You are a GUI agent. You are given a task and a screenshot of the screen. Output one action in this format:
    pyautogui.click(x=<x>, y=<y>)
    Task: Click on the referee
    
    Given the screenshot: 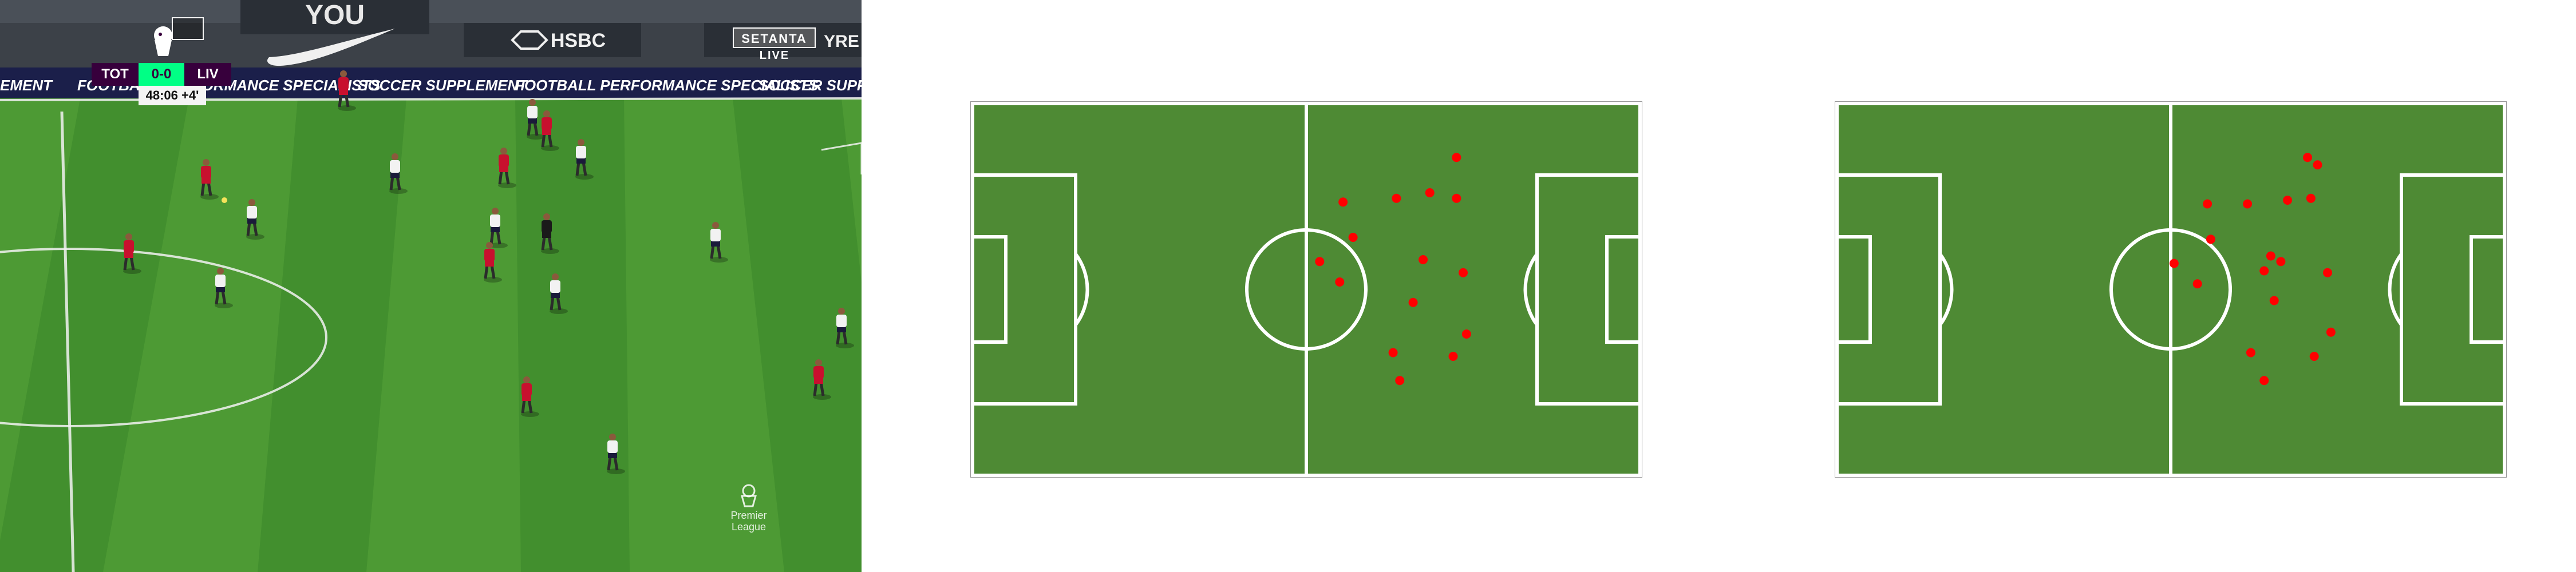 What is the action you would take?
    pyautogui.click(x=550, y=233)
    